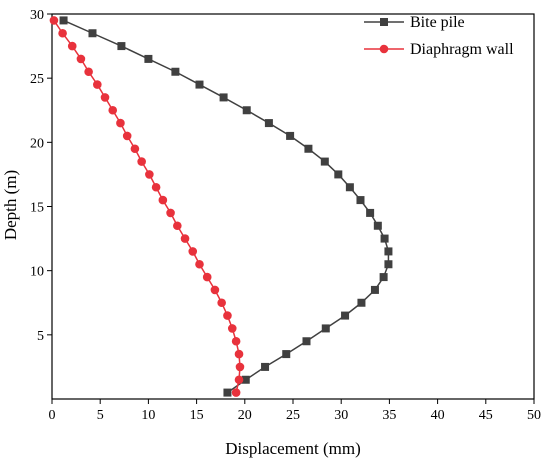  What do you see at coordinates (486, 415) in the screenshot?
I see `x-tick-label: 45` at bounding box center [486, 415].